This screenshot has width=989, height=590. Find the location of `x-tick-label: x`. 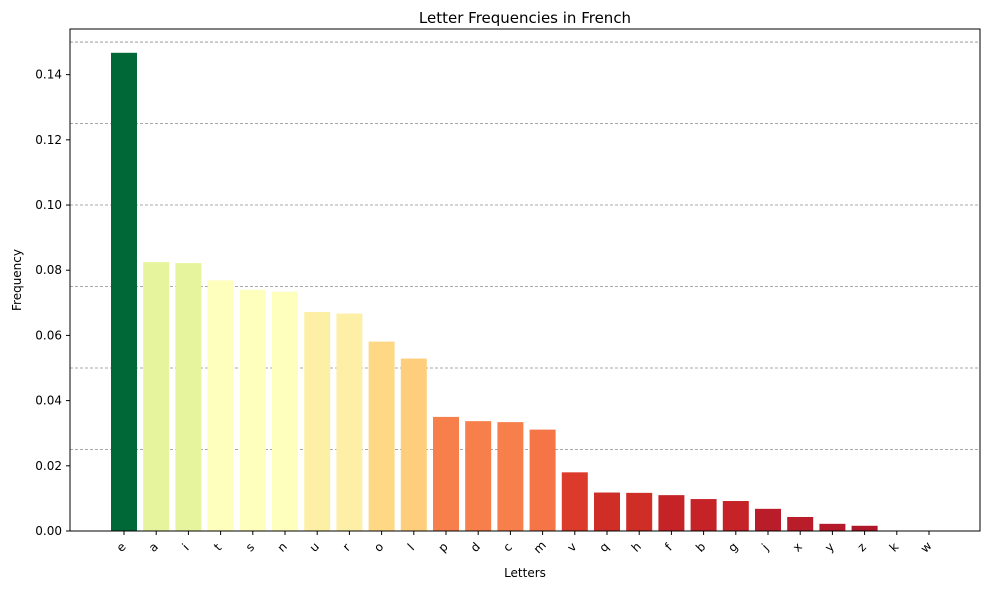

x-tick-label: x is located at coordinates (797, 547).